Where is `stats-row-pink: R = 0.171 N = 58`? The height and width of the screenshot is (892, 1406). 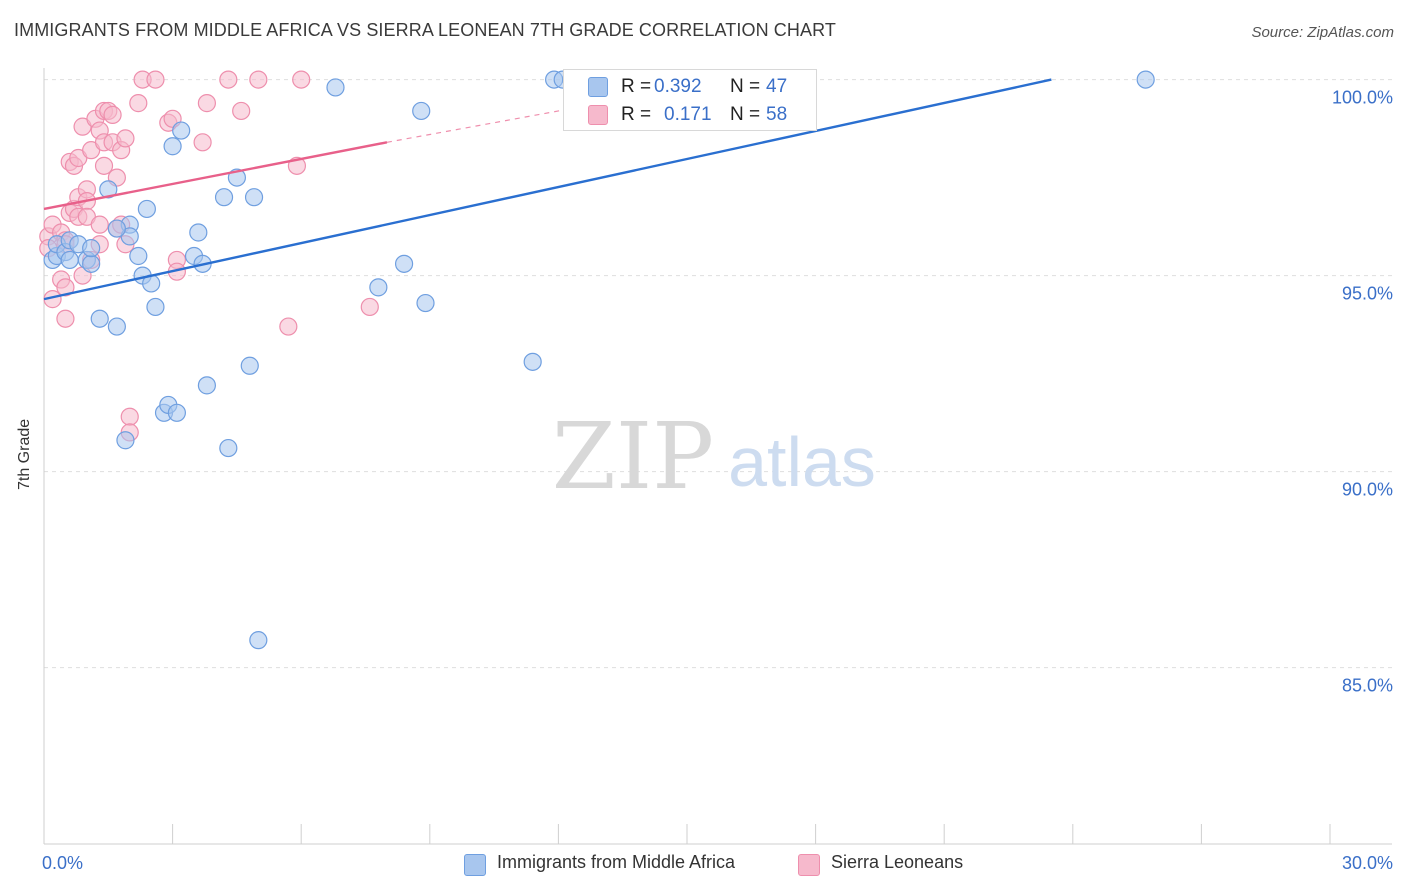 stats-row-pink: R = 0.171 N = 58 is located at coordinates (690, 114).